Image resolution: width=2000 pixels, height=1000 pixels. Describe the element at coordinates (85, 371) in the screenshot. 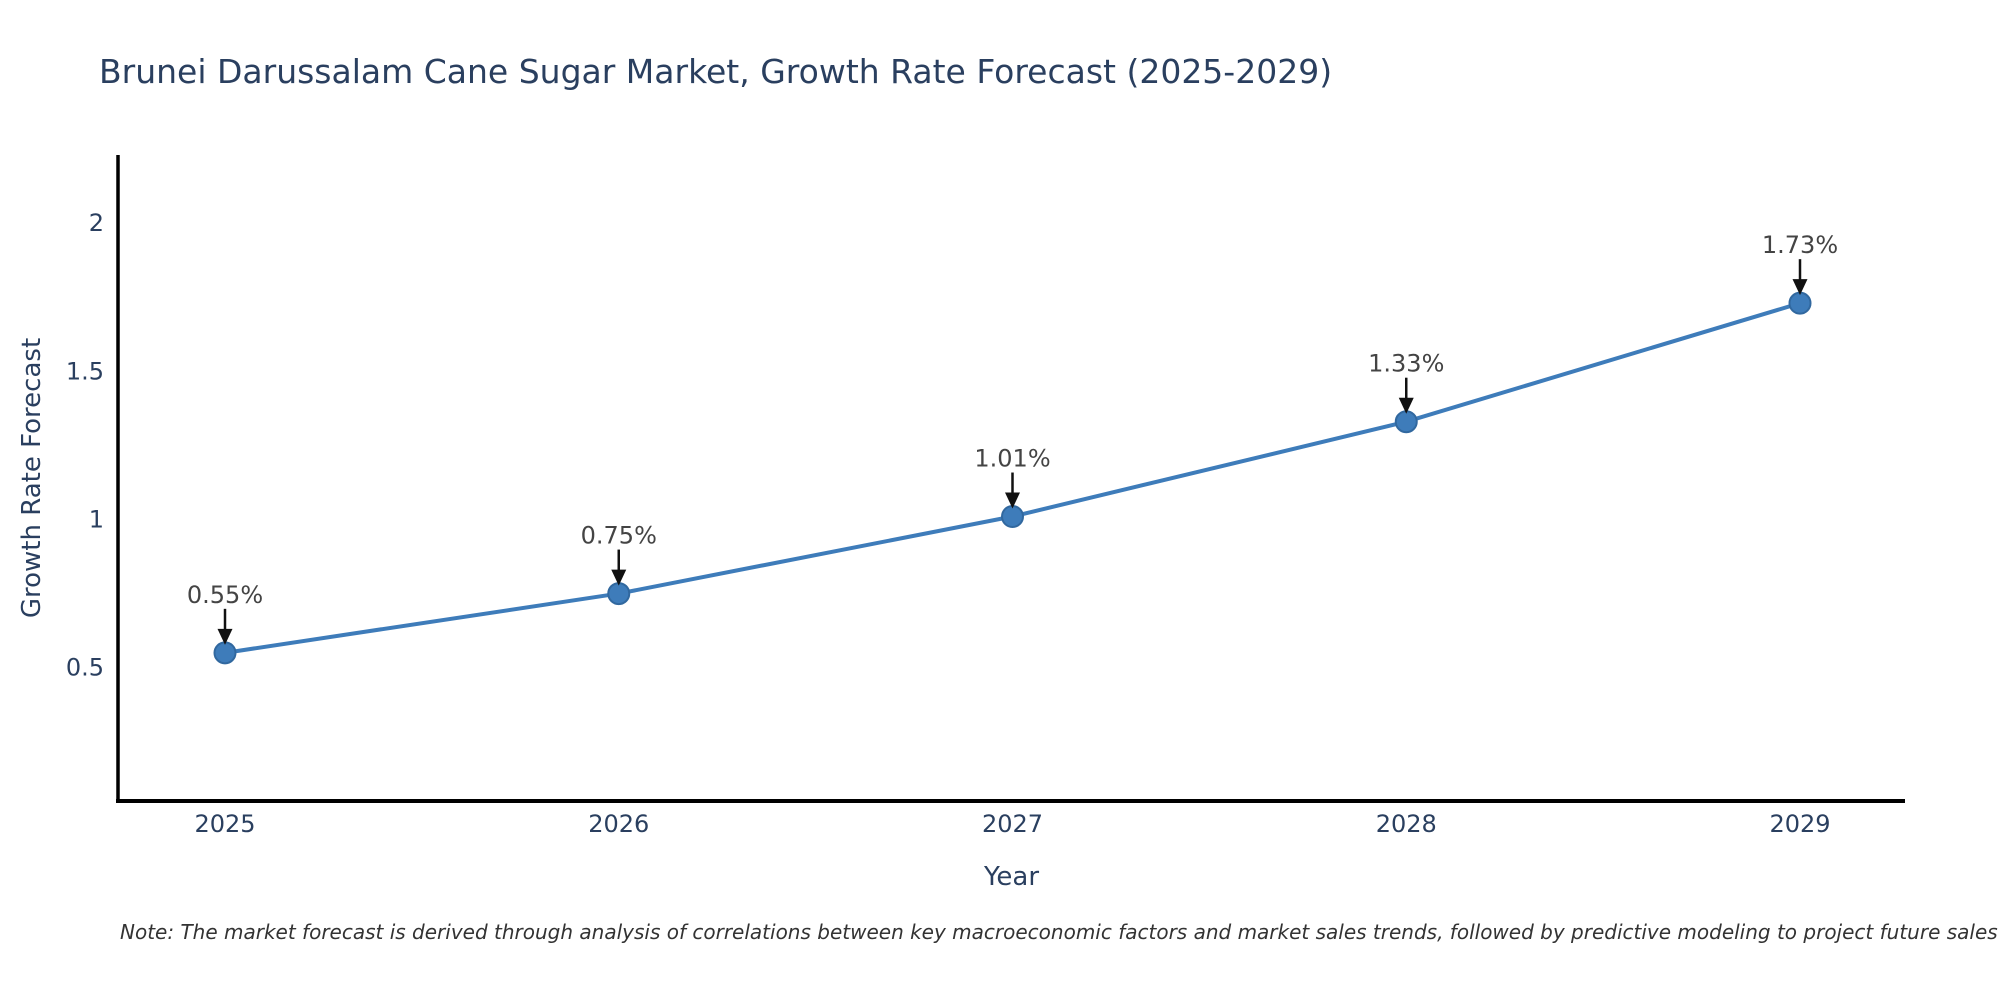

I see `y-tick-label: 1.5` at that location.